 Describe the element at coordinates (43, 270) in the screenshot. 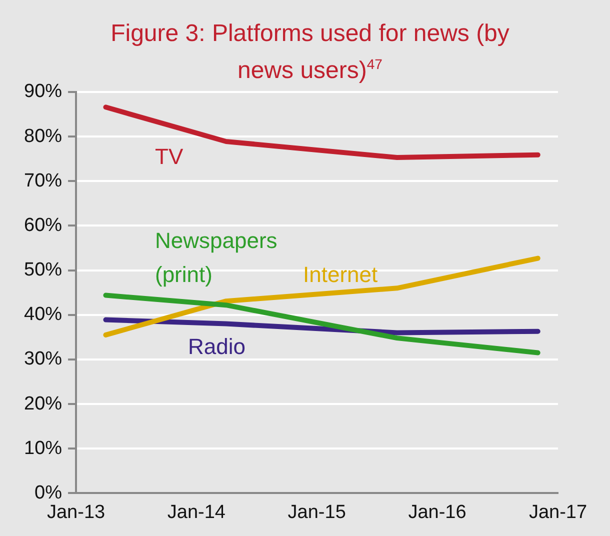

I see `y-tick-label: 50%` at that location.